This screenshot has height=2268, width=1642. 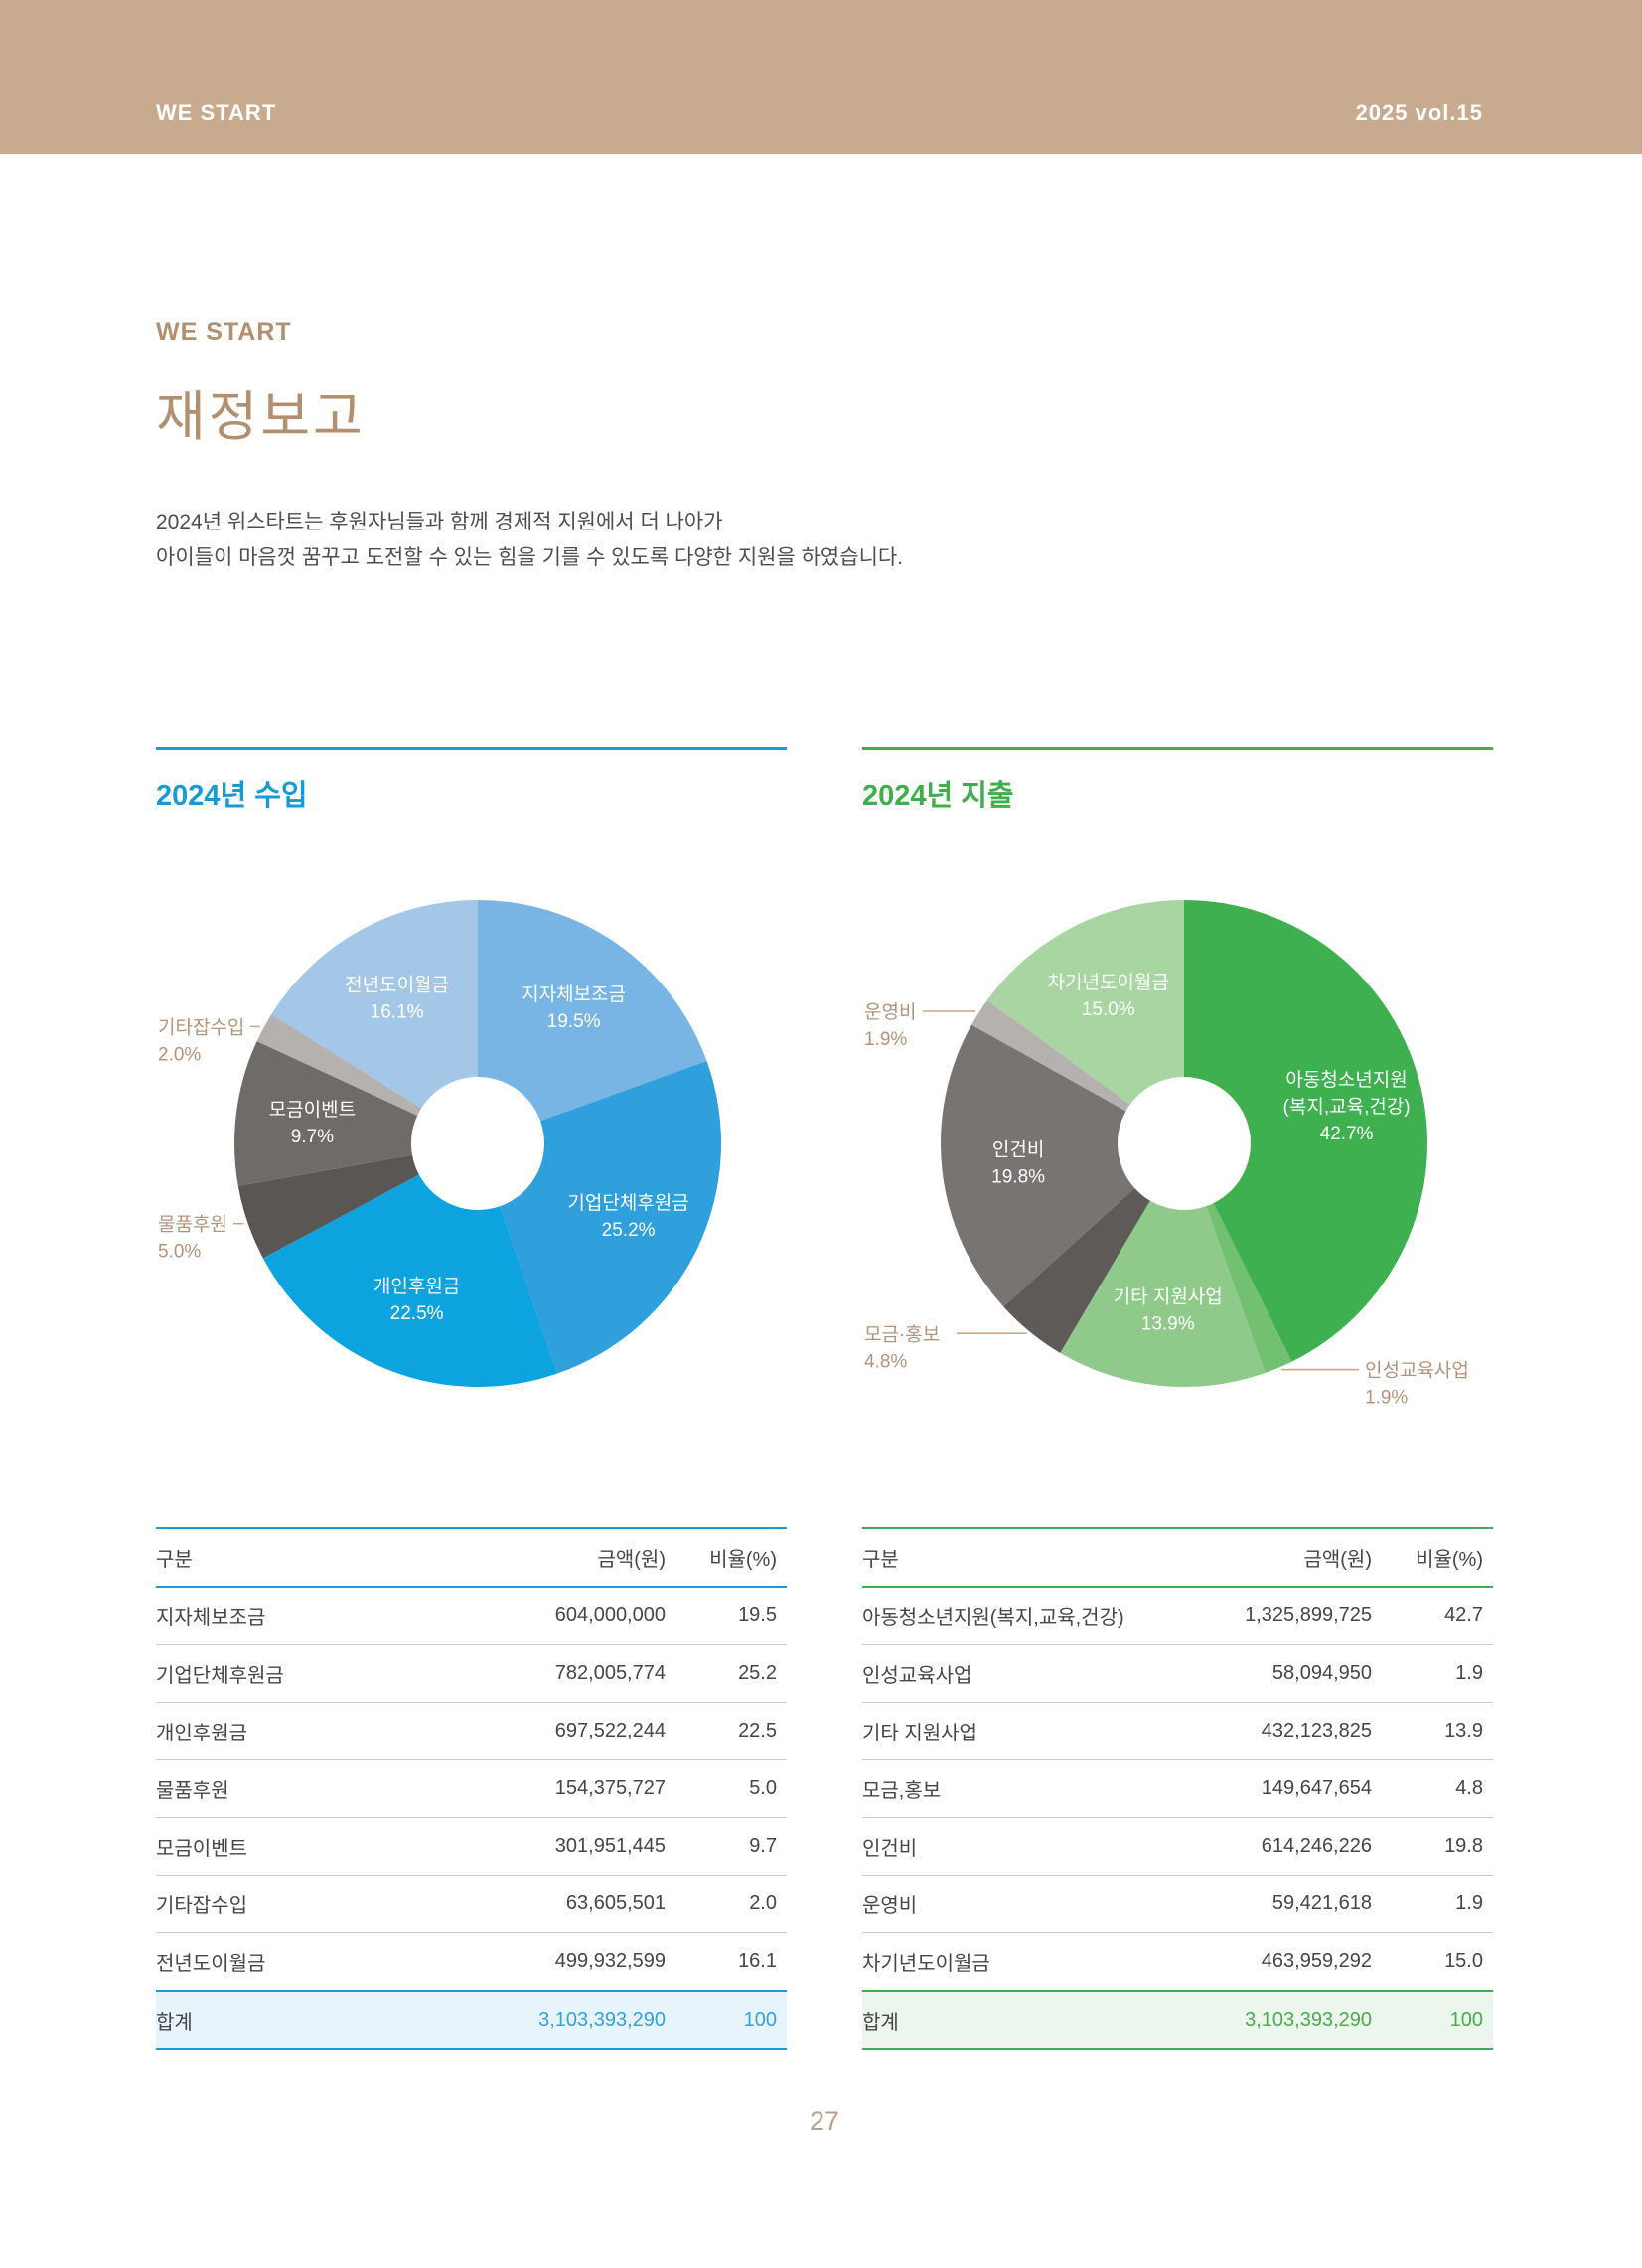 I want to click on table-row: 모금,홍보 149,647,654 4.8, so click(x=1177, y=1788).